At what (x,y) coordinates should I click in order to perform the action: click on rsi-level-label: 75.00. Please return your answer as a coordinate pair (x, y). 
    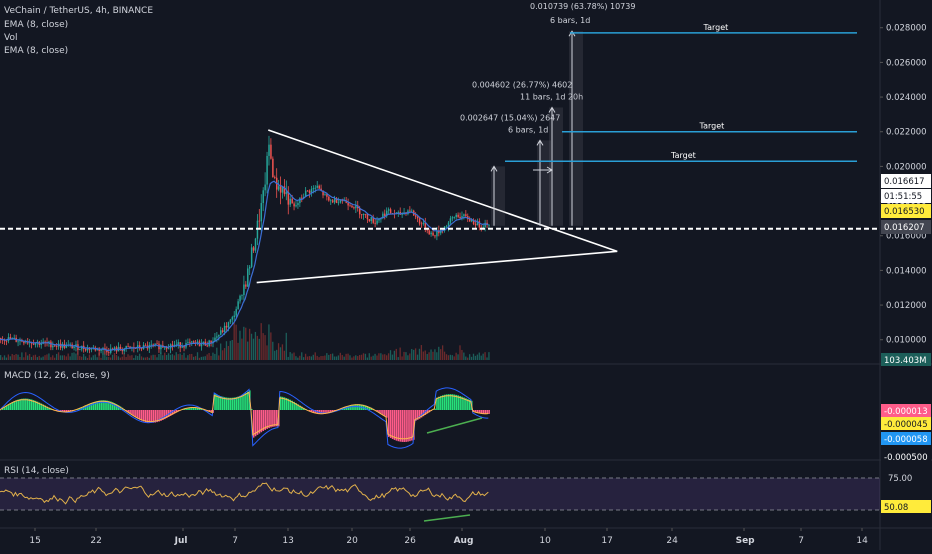
    Looking at the image, I should click on (900, 479).